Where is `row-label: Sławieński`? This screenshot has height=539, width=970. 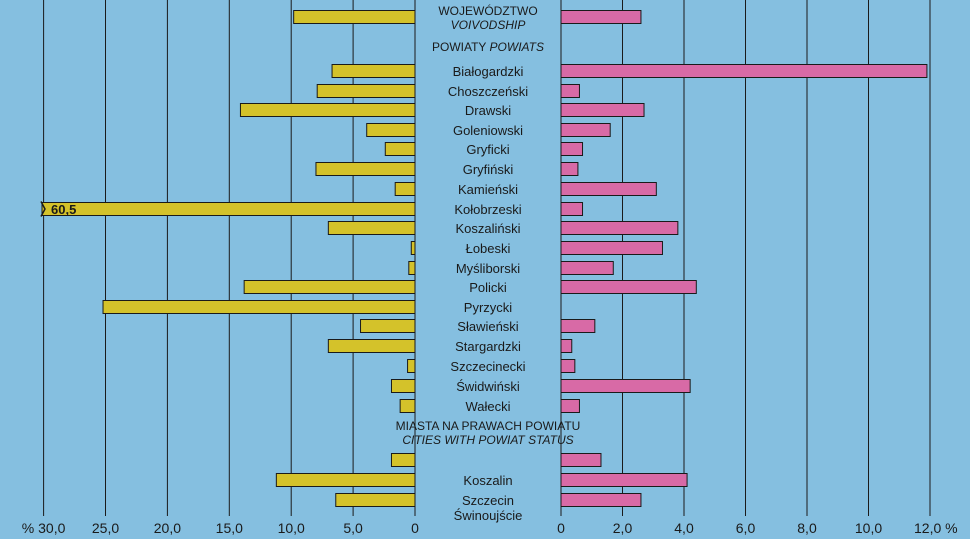
row-label: Sławieński is located at coordinates (488, 326).